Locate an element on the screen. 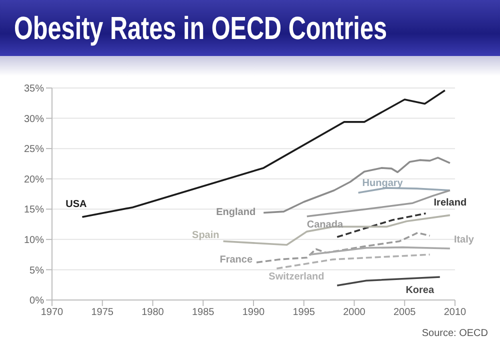 This screenshot has height=343, width=500. x-tick-label: 1995 is located at coordinates (304, 312).